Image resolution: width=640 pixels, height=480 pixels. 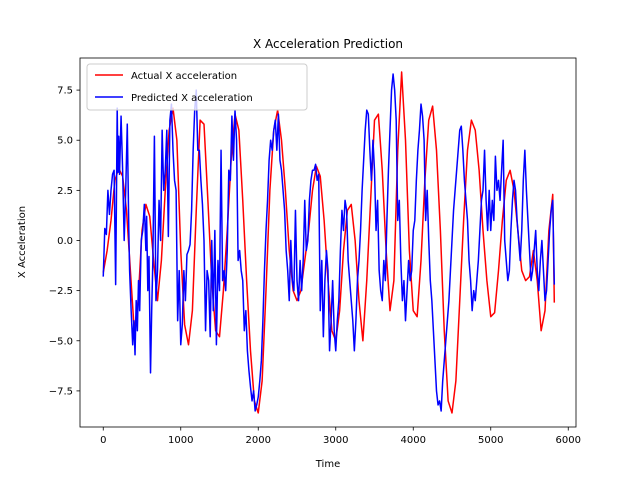 What do you see at coordinates (65, 191) in the screenshot?
I see `y-tick-label: 2.5` at bounding box center [65, 191].